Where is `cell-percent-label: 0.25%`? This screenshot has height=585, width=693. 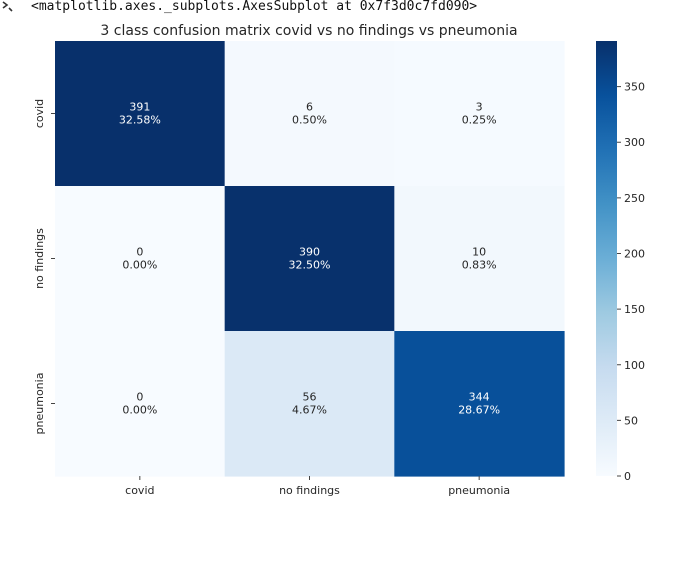 cell-percent-label: 0.25% is located at coordinates (479, 120).